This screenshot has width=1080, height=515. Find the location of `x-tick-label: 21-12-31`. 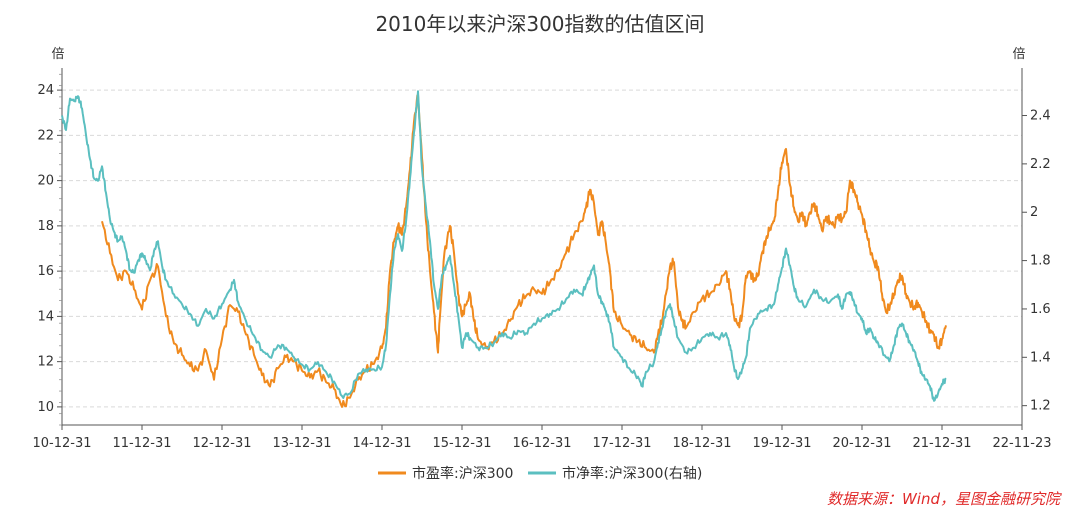

x-tick-label: 21-12-31 is located at coordinates (941, 443).